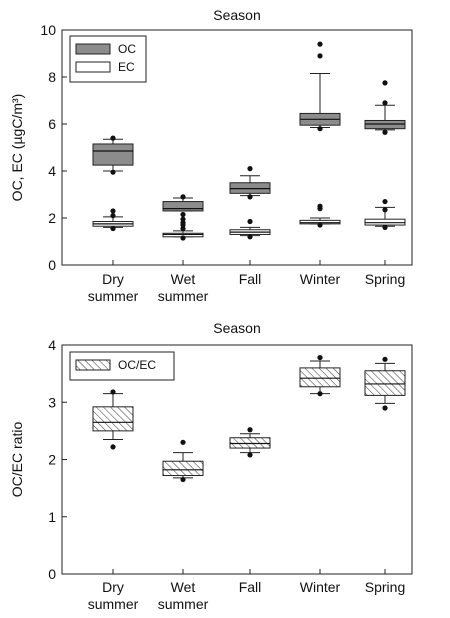 This screenshot has height=618, width=450. I want to click on y-tick-label: 3, so click(52, 402).